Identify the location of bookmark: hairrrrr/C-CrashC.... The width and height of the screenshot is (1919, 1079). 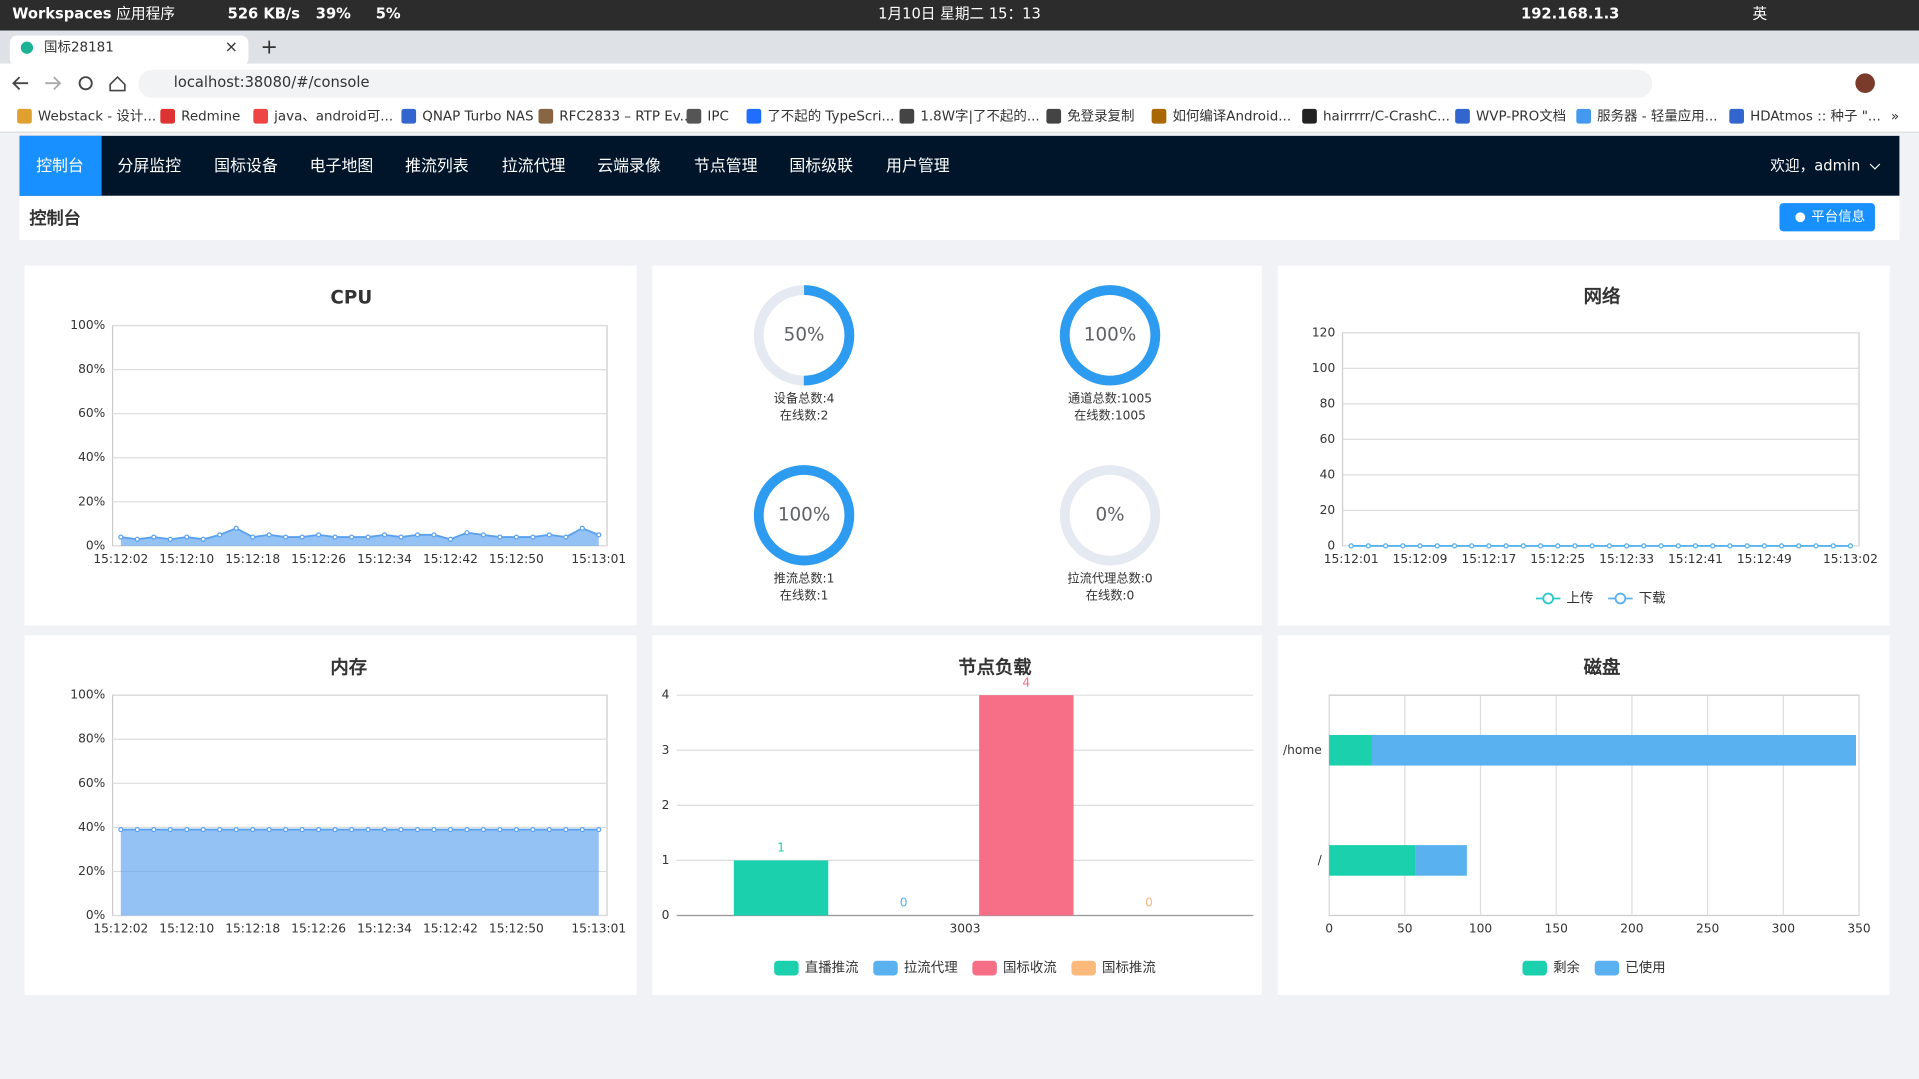
(1386, 116).